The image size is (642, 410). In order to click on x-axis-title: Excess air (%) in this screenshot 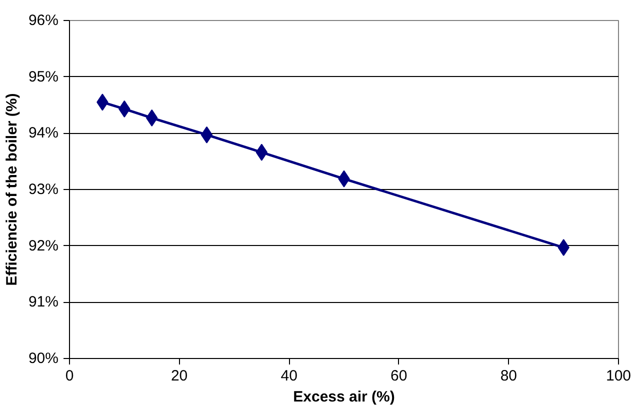, I will do `click(344, 397)`.